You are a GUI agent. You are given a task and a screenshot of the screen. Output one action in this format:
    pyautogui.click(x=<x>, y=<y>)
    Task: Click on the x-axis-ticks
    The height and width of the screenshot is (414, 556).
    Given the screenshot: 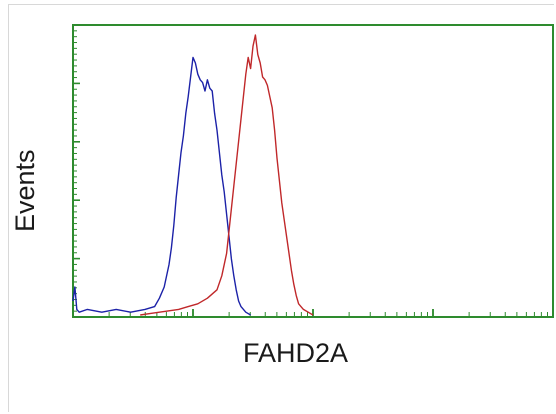 What is the action you would take?
    pyautogui.click(x=313, y=313)
    